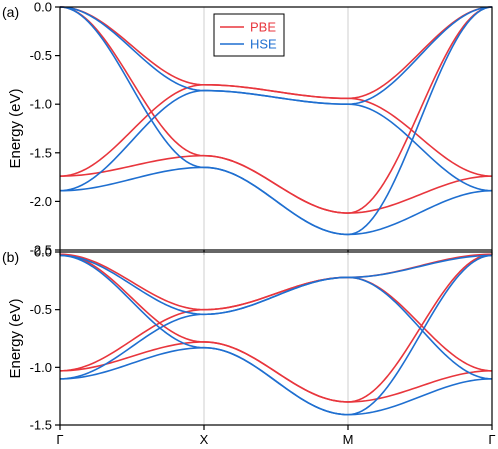 The height and width of the screenshot is (449, 498). What do you see at coordinates (41, 201) in the screenshot?
I see `y-tick-label: -2.0` at bounding box center [41, 201].